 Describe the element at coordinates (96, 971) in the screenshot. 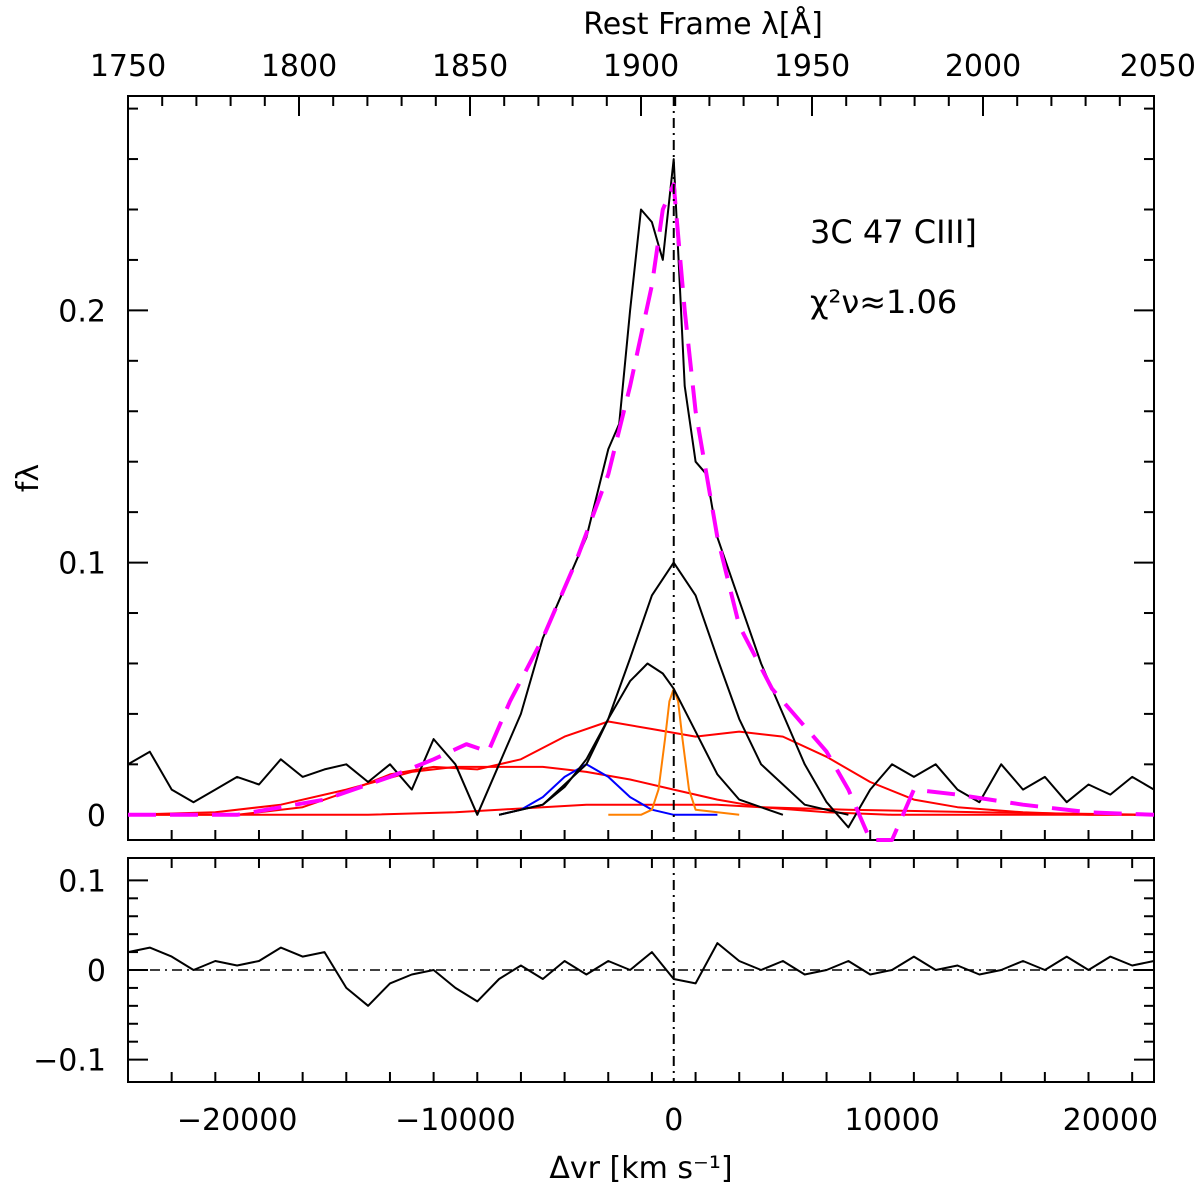

I see `bottom-y-tick-label: 0` at that location.